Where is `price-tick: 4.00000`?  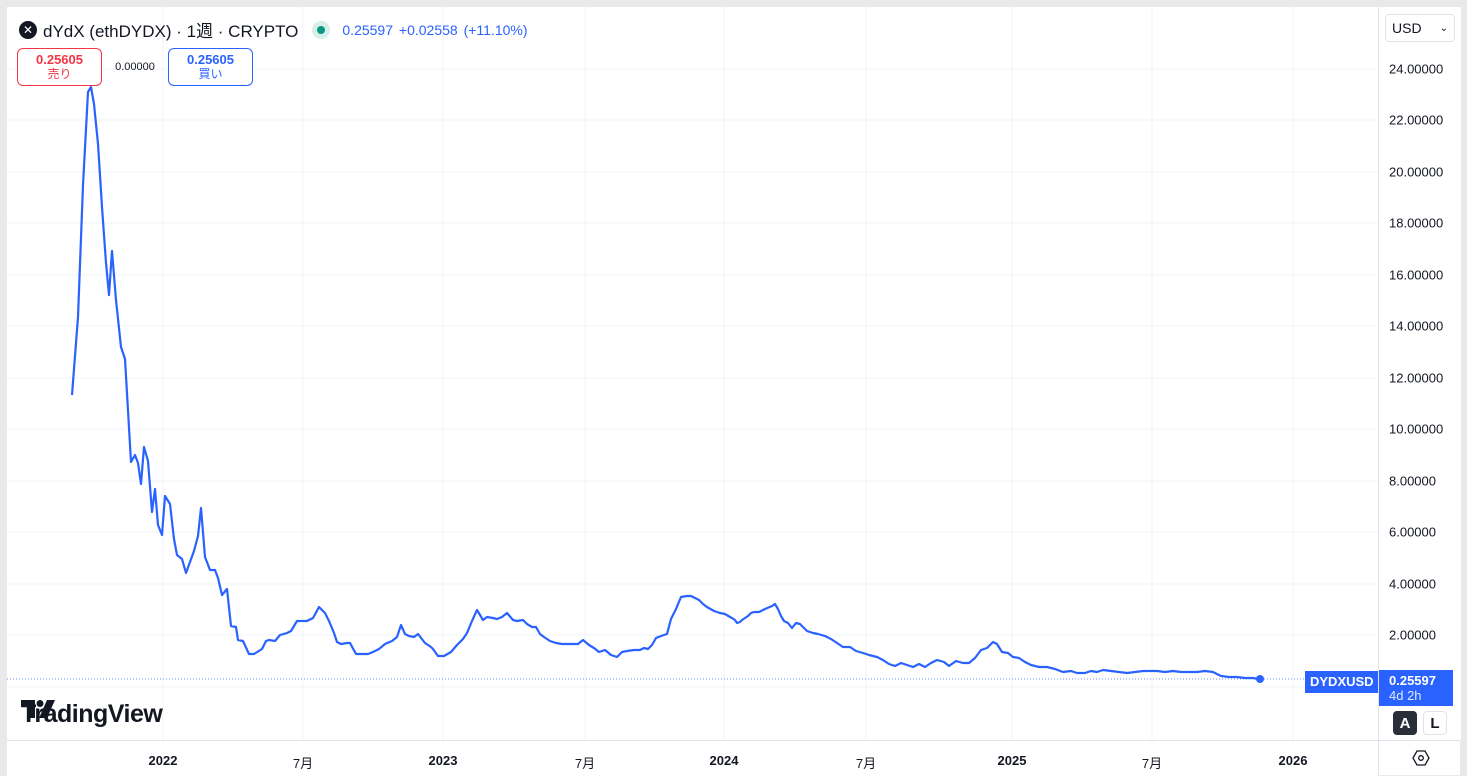 price-tick: 4.00000 is located at coordinates (1412, 584).